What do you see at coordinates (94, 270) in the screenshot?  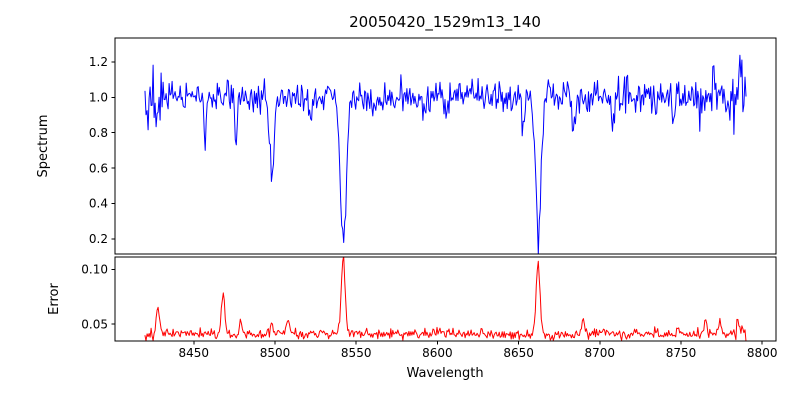 I see `y-tick-label: 0.10` at bounding box center [94, 270].